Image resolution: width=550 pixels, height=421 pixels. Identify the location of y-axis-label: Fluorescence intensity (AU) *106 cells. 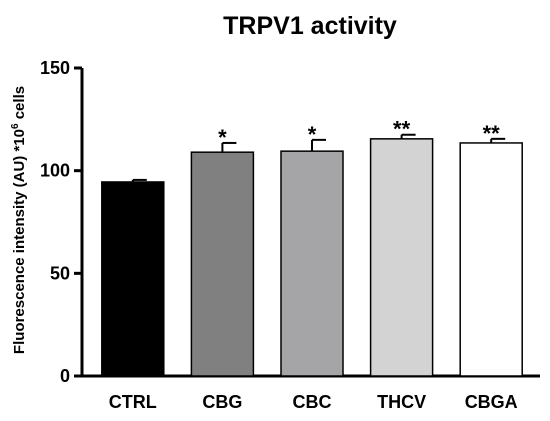
(19, 220).